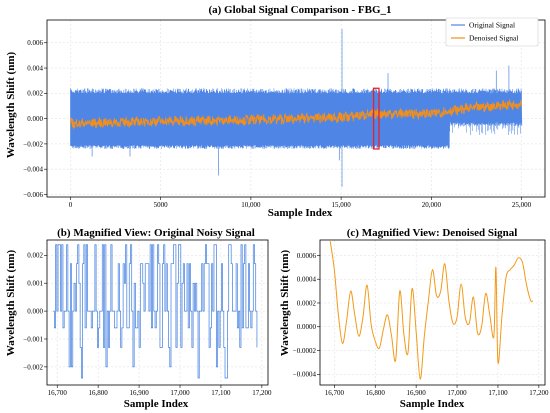 Image resolution: width=550 pixels, height=413 pixels. What do you see at coordinates (11, 302) in the screenshot?
I see `panel-b-ylabel: Wavelength Shift (nm)` at bounding box center [11, 302].